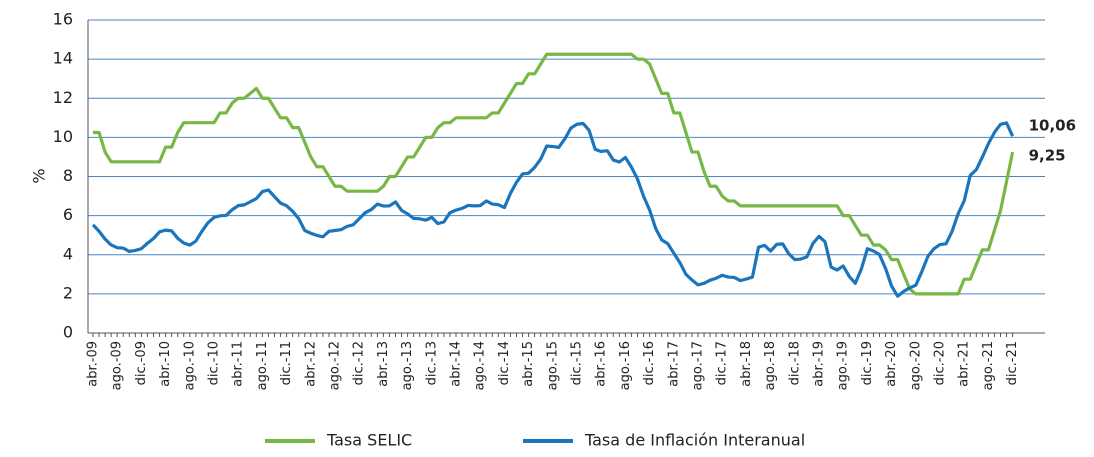 The image size is (1094, 457). I want to click on x-tick-label: ago.-19, so click(843, 365).